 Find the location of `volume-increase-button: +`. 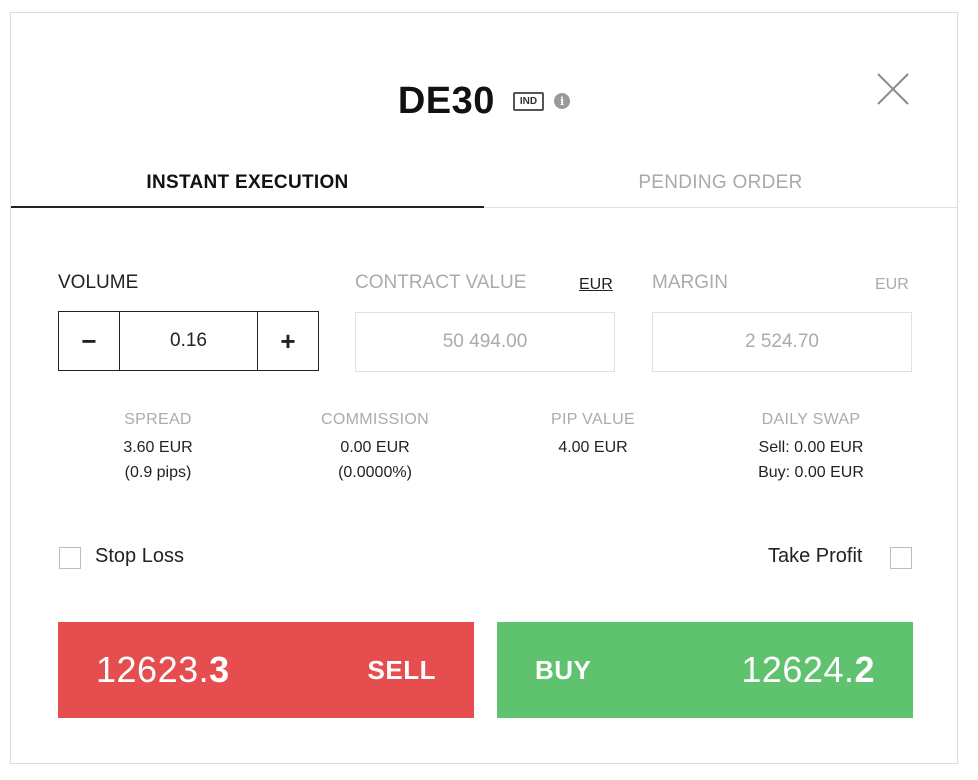

volume-increase-button: + is located at coordinates (288, 340).